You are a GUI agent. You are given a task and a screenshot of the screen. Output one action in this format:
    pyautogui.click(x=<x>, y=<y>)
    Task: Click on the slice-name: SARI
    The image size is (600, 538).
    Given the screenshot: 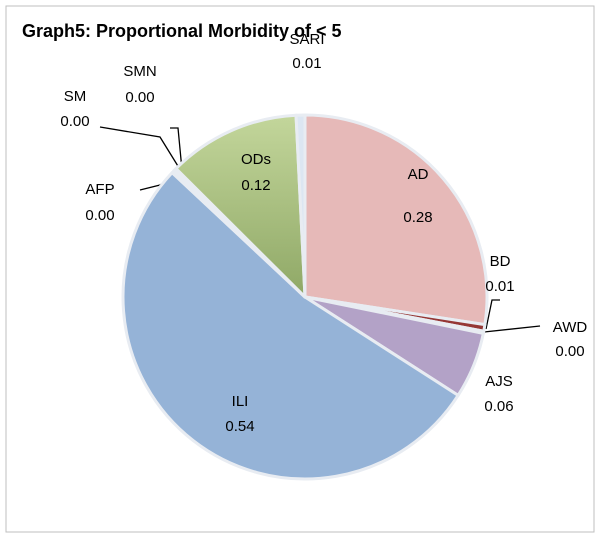 What is the action you would take?
    pyautogui.click(x=306, y=39)
    